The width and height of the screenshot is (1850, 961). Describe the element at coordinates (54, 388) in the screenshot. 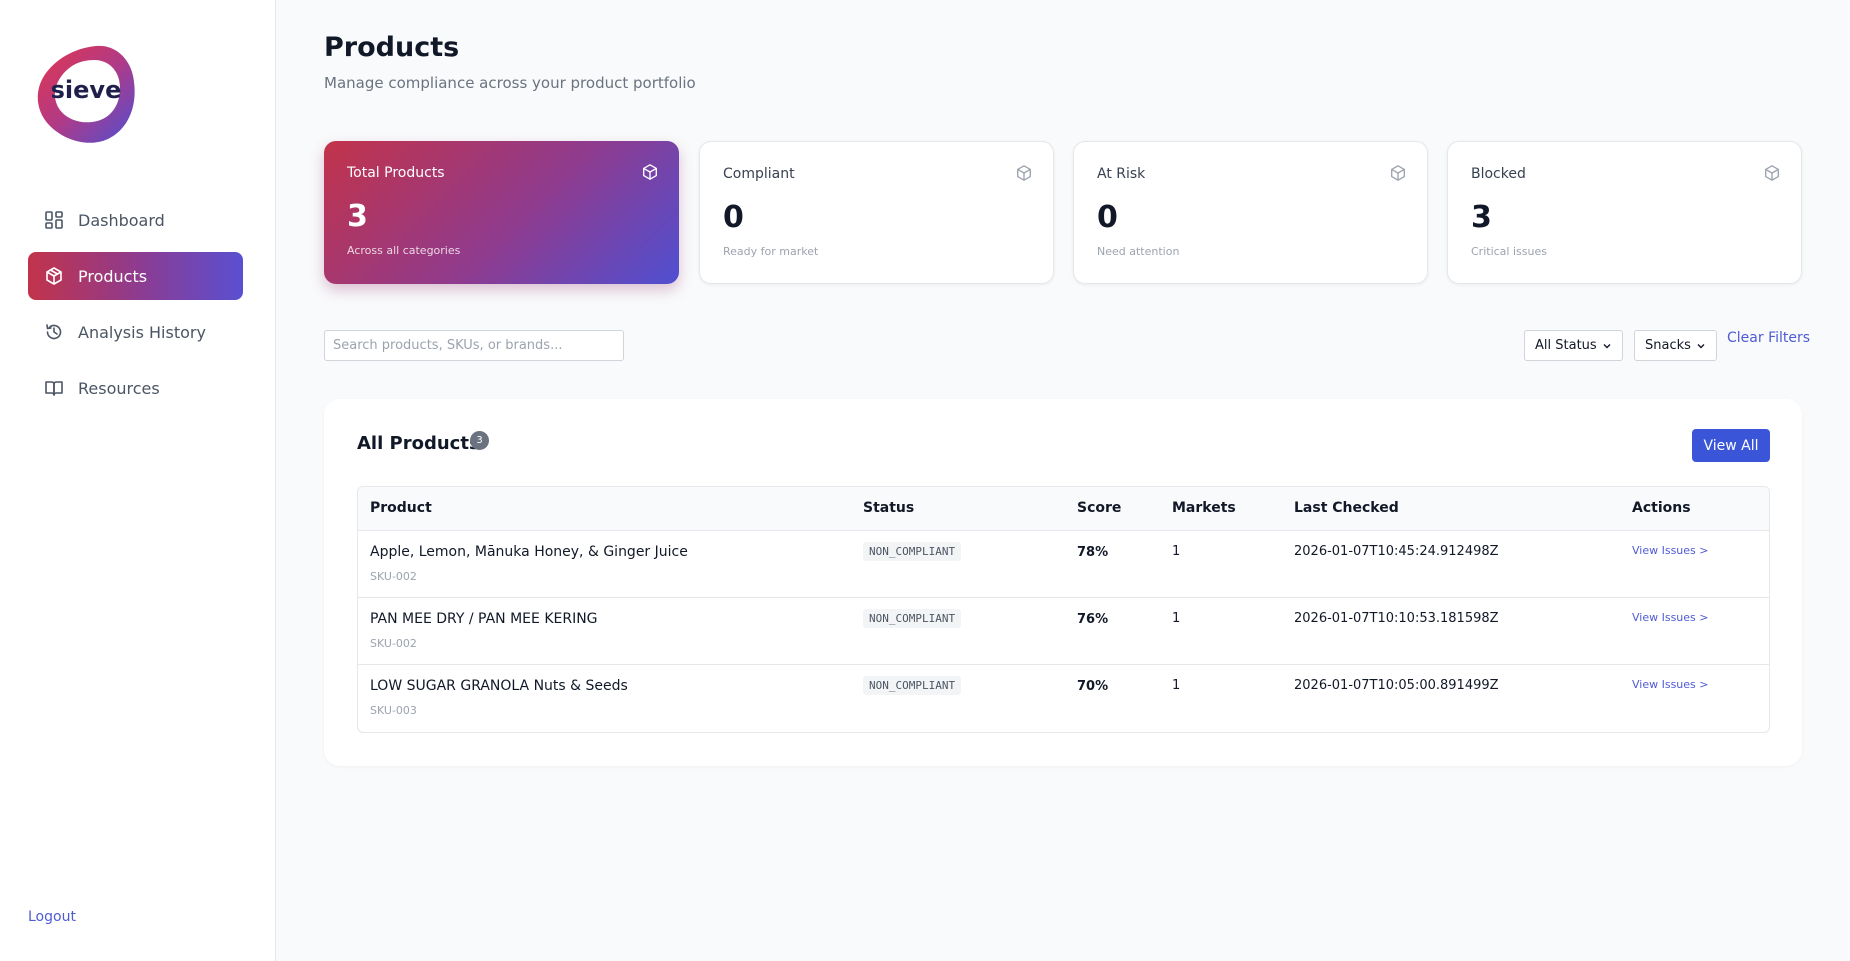

I see `book-icon` at that location.